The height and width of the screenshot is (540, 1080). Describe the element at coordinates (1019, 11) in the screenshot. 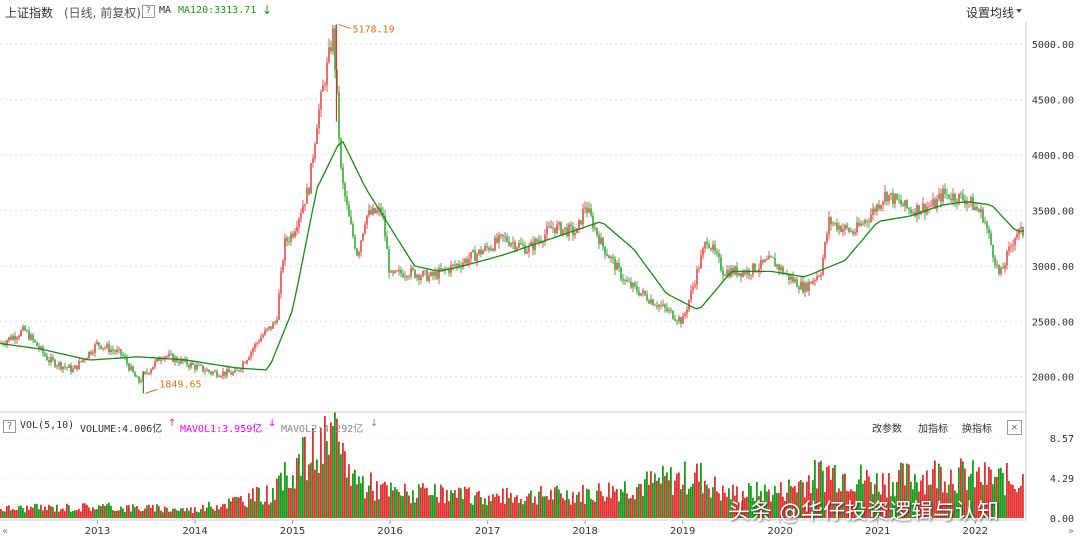

I see `chevron-down-icon` at that location.